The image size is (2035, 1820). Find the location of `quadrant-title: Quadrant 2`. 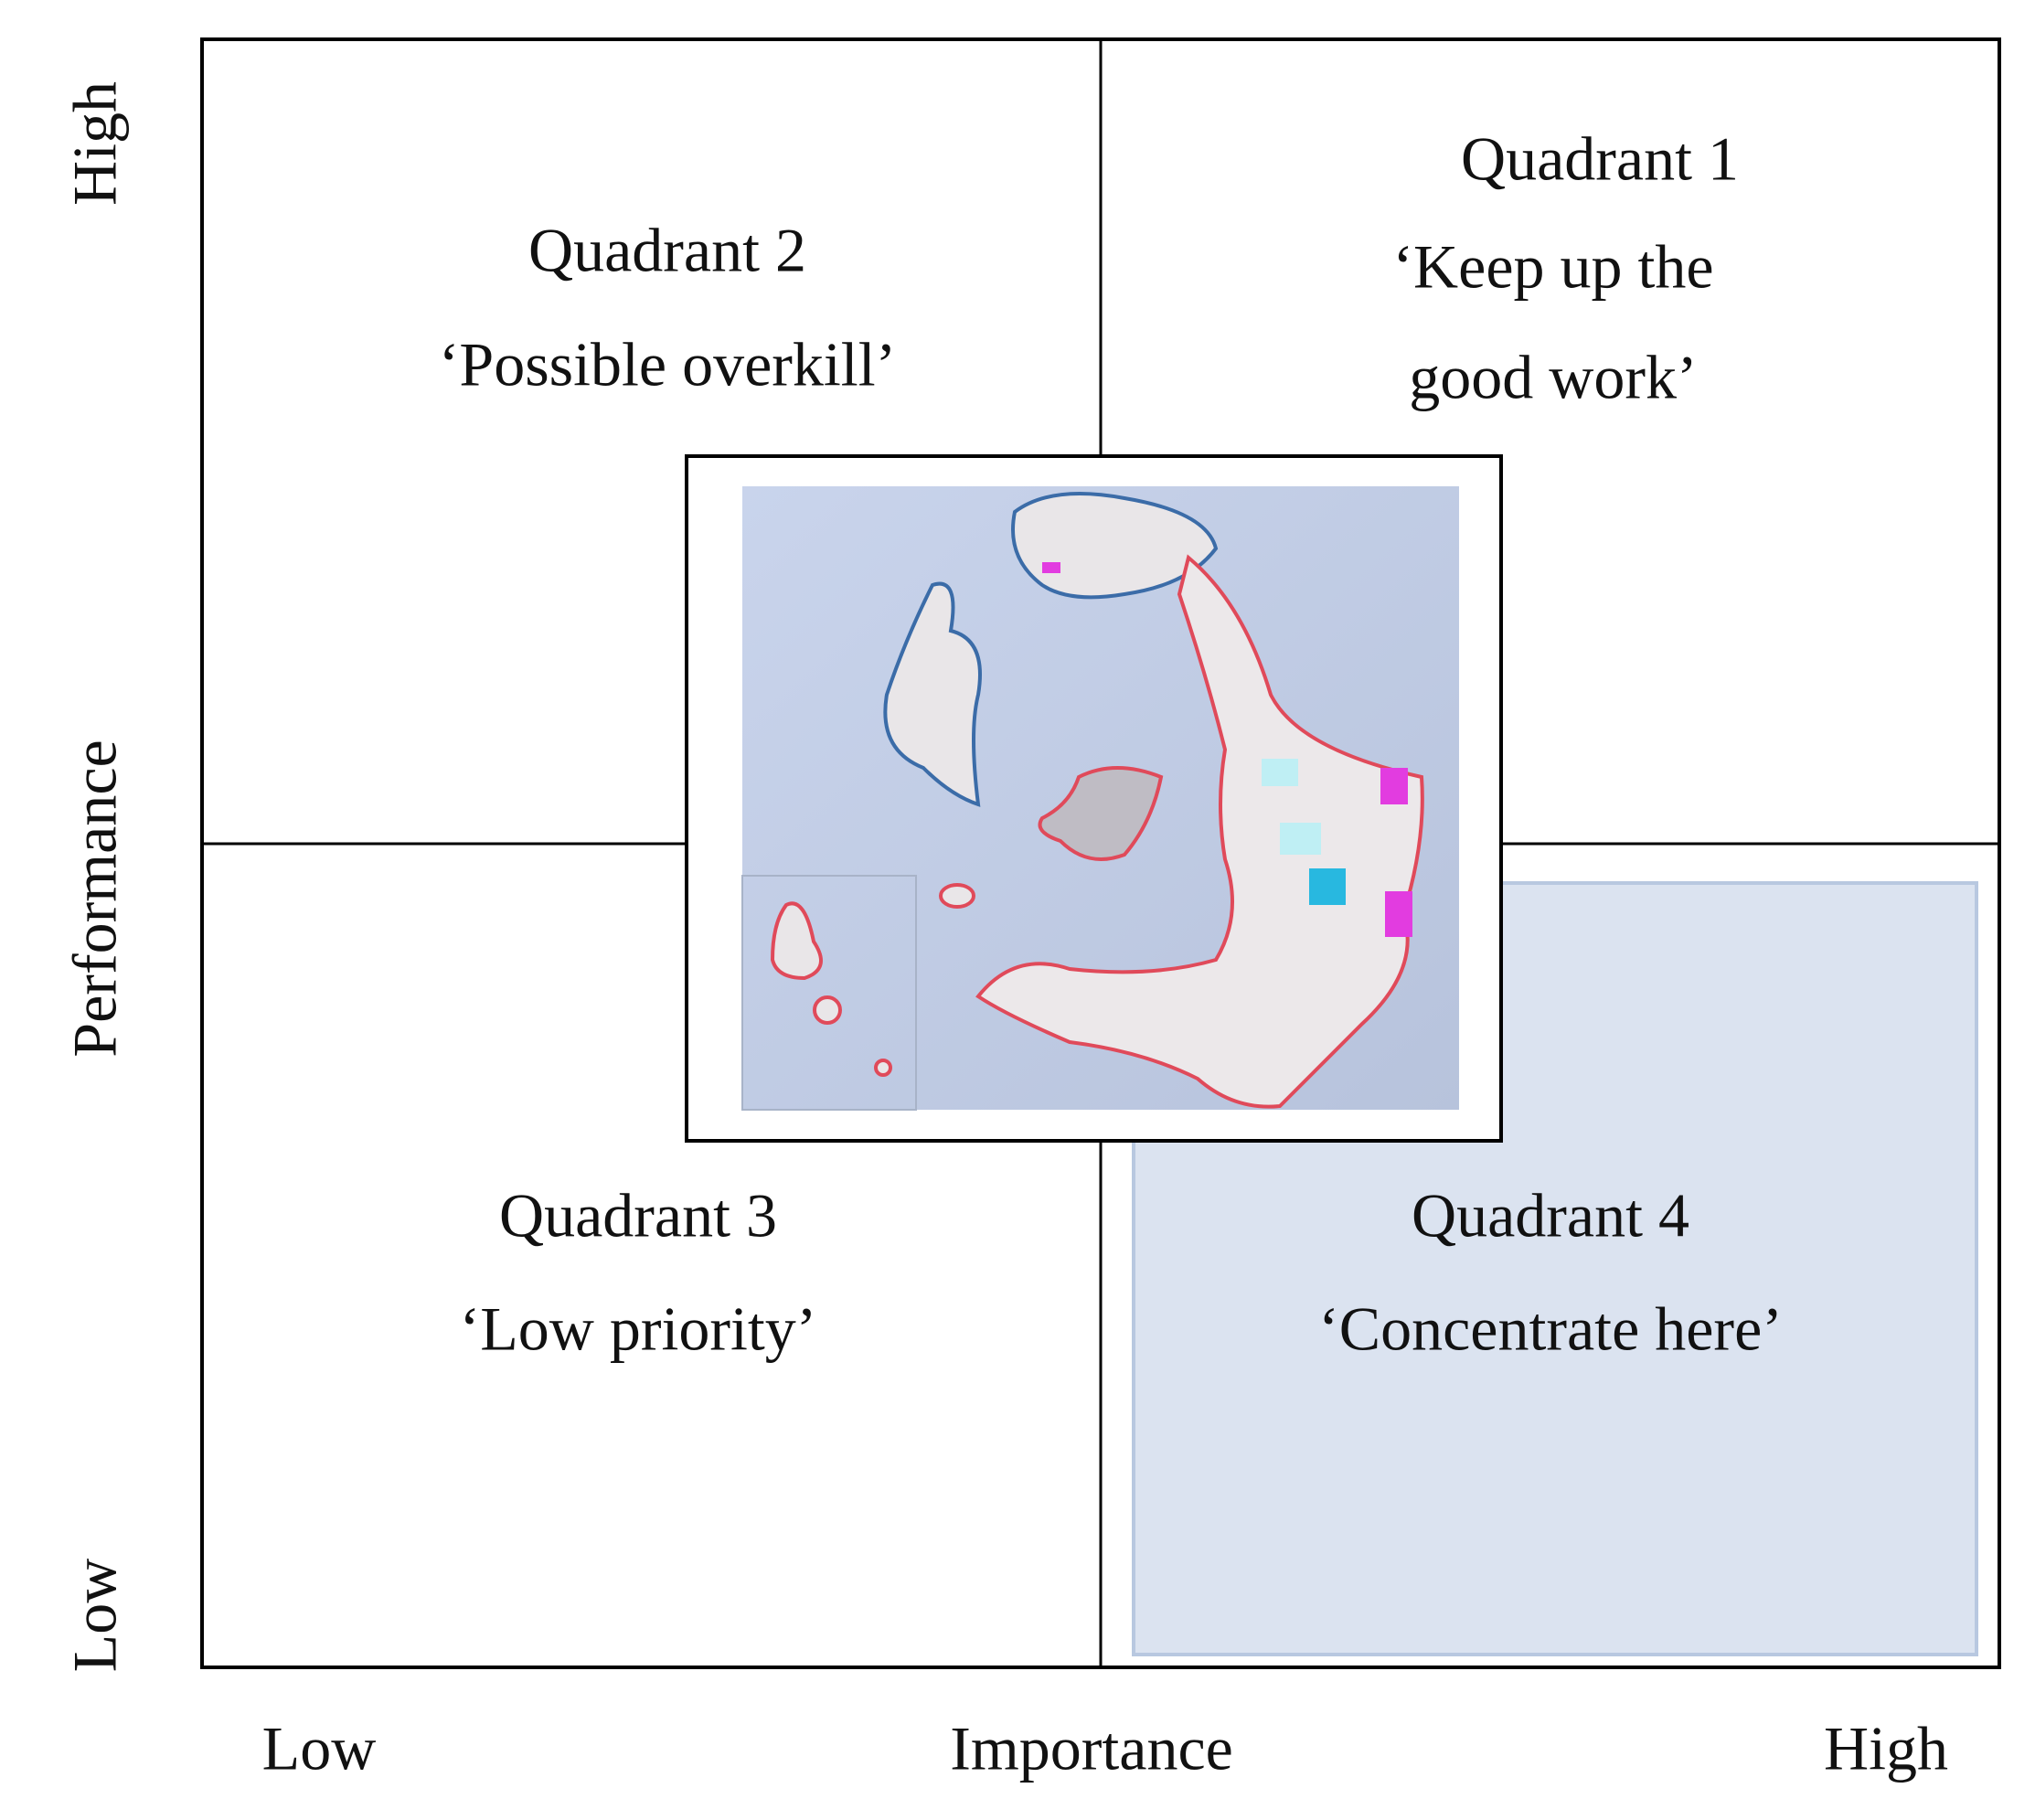

quadrant-title: Quadrant 2 is located at coordinates (667, 251).